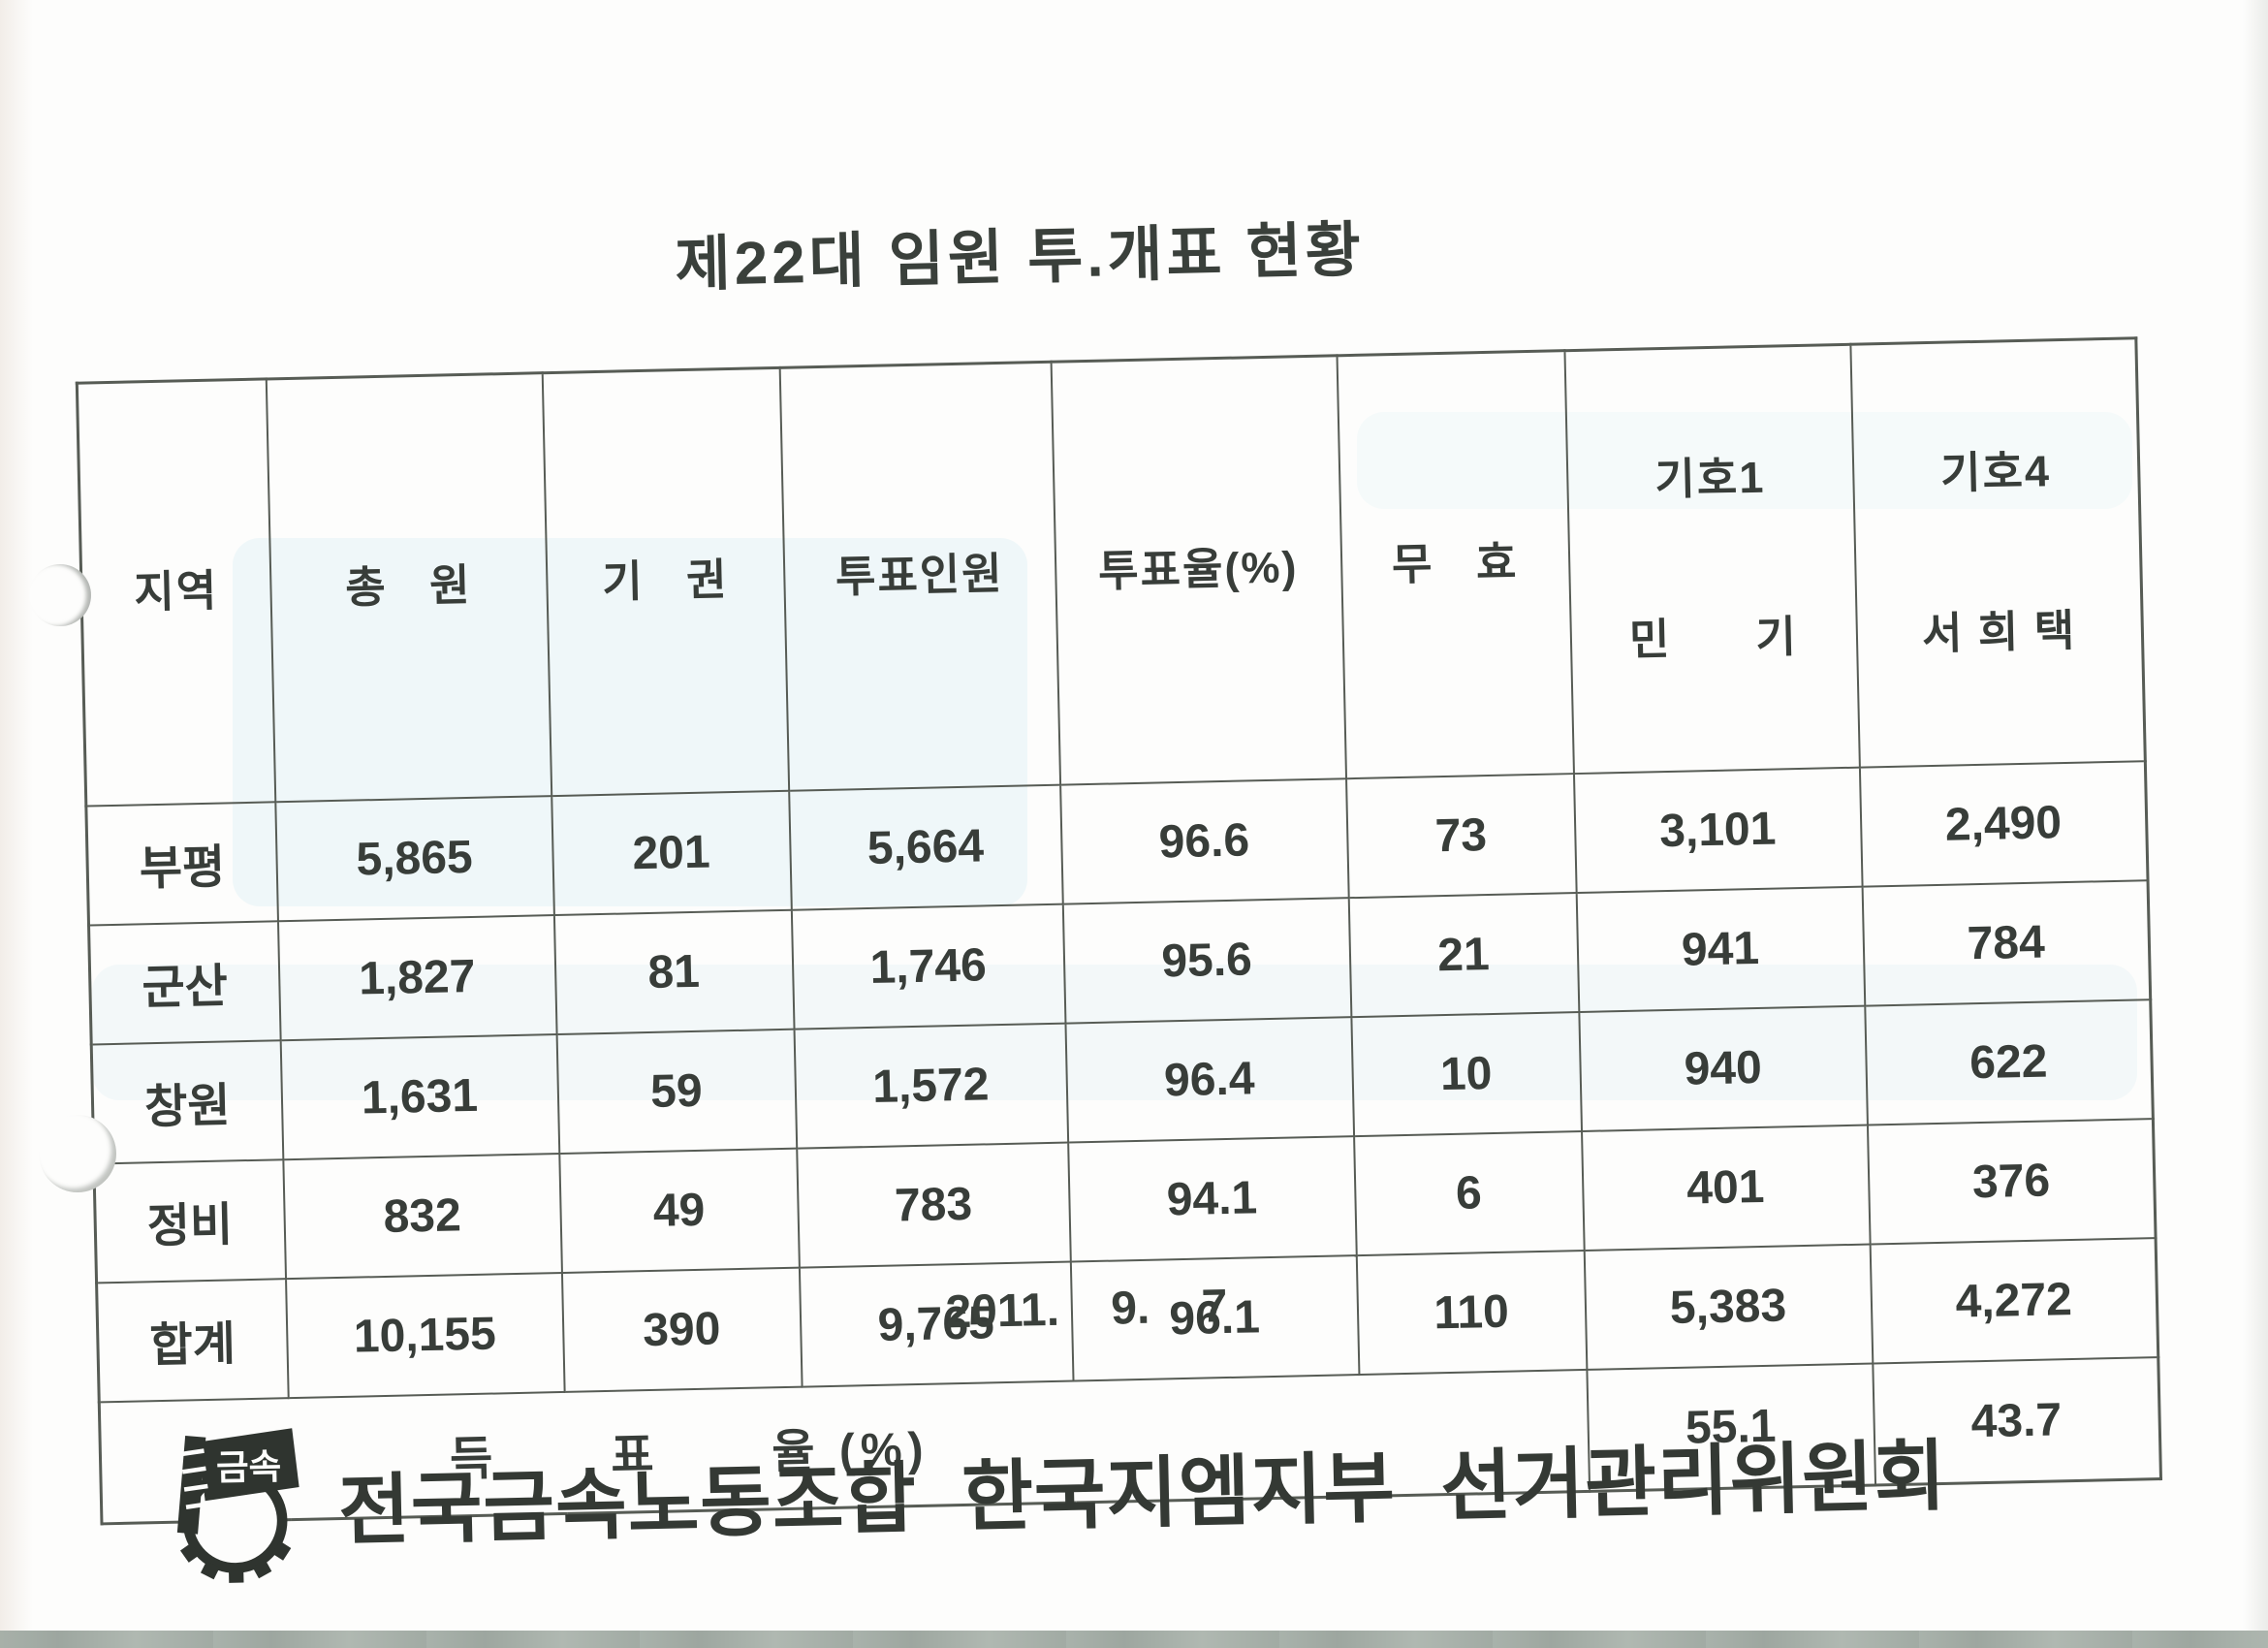 The height and width of the screenshot is (1648, 2268). What do you see at coordinates (249, 1466) in the screenshot?
I see `svg-text: 금속` at bounding box center [249, 1466].